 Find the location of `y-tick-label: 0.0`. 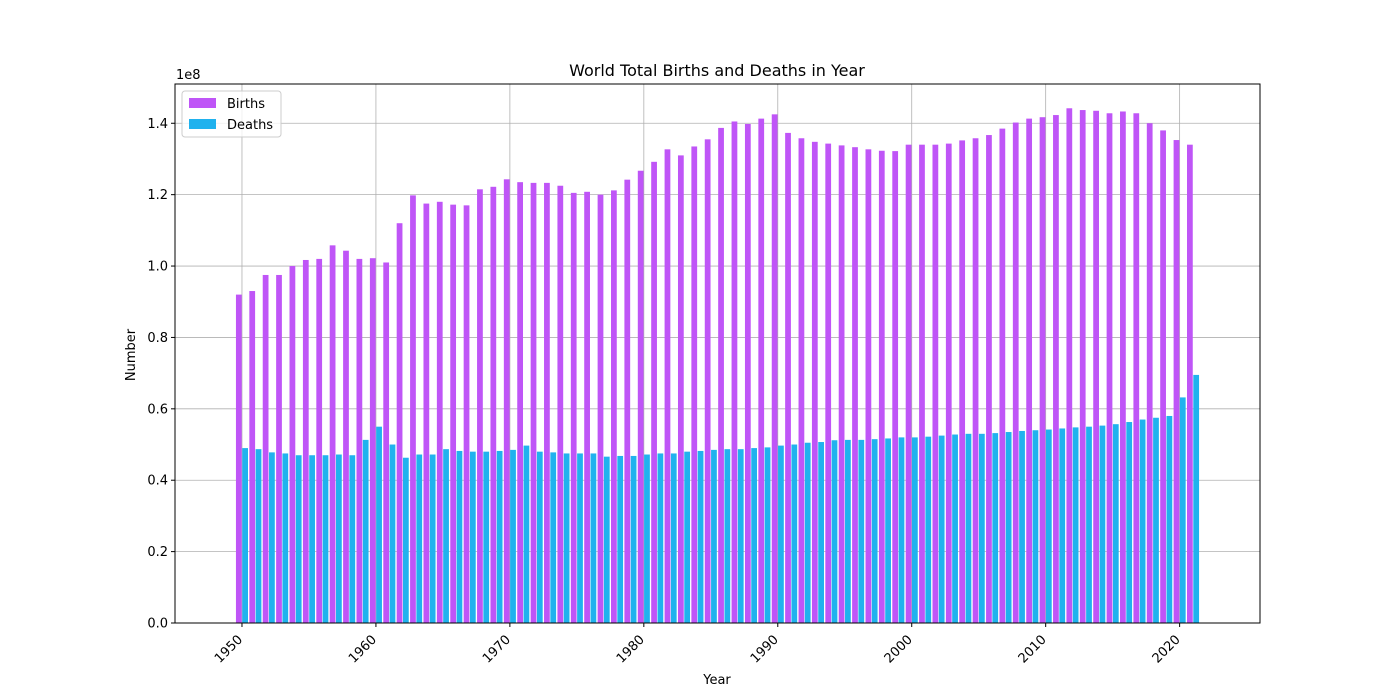

y-tick-label: 0.0 is located at coordinates (157, 624).